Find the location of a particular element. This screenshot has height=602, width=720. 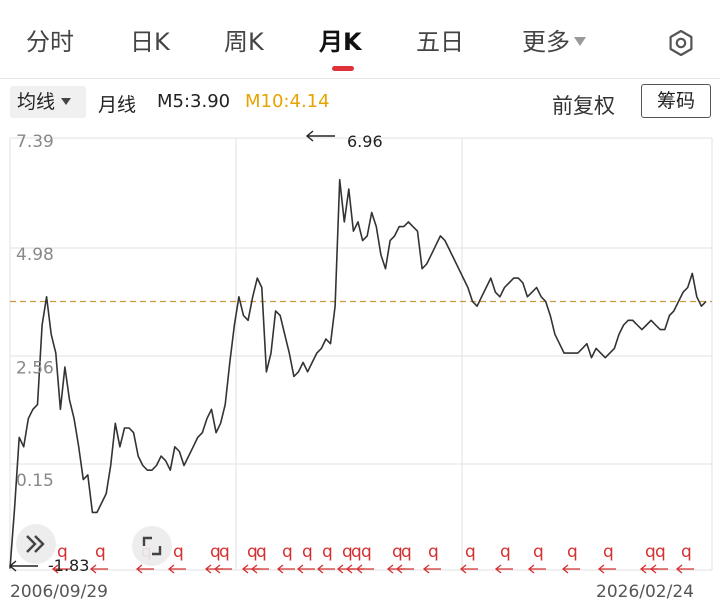

ma-selector-label: 均线 is located at coordinates (36, 102).